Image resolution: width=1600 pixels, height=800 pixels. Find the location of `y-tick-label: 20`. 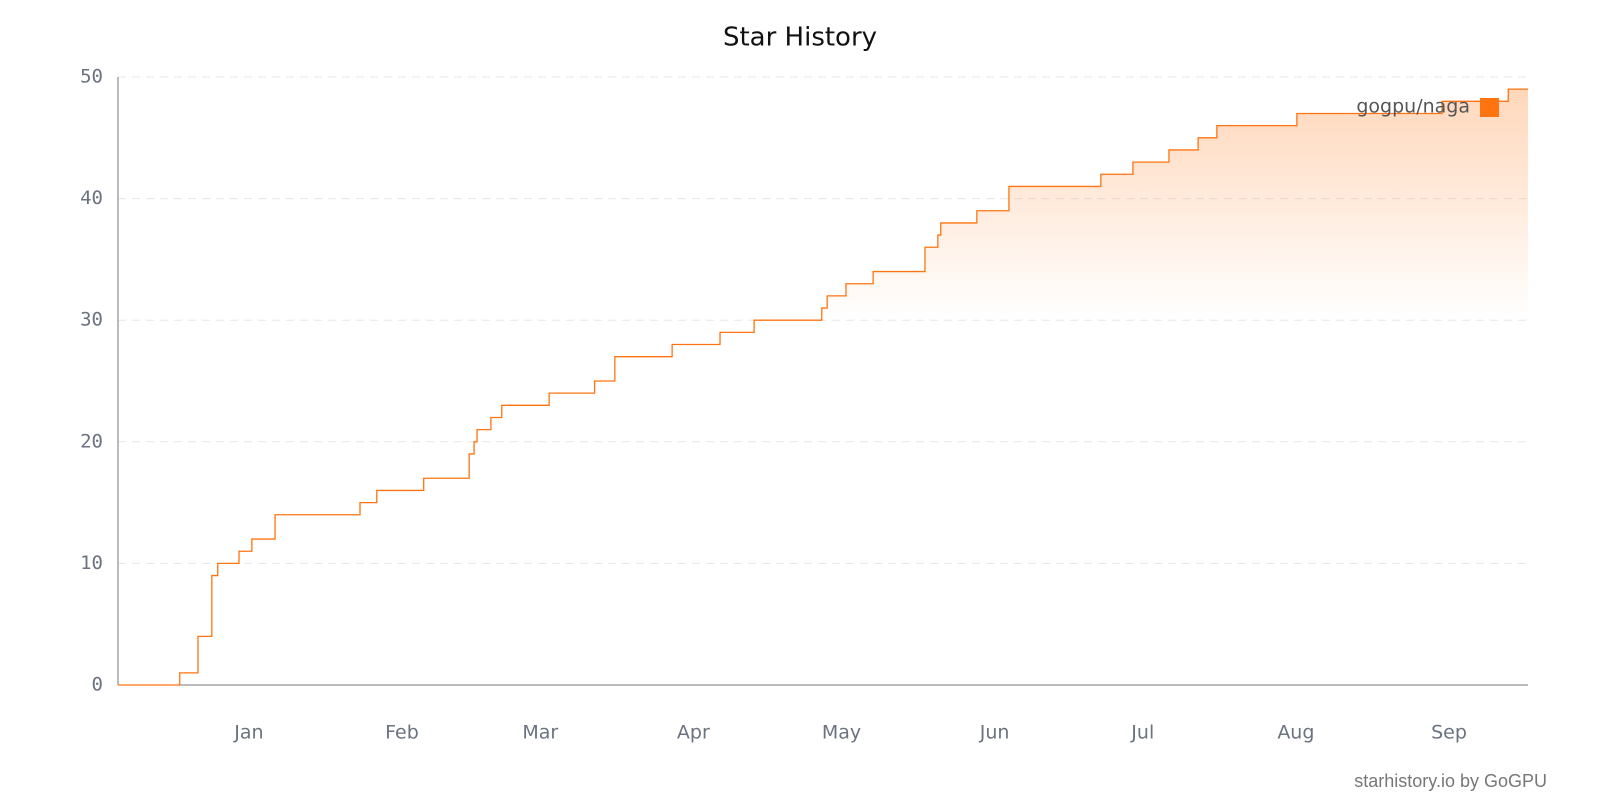

y-tick-label: 20 is located at coordinates (91, 441).